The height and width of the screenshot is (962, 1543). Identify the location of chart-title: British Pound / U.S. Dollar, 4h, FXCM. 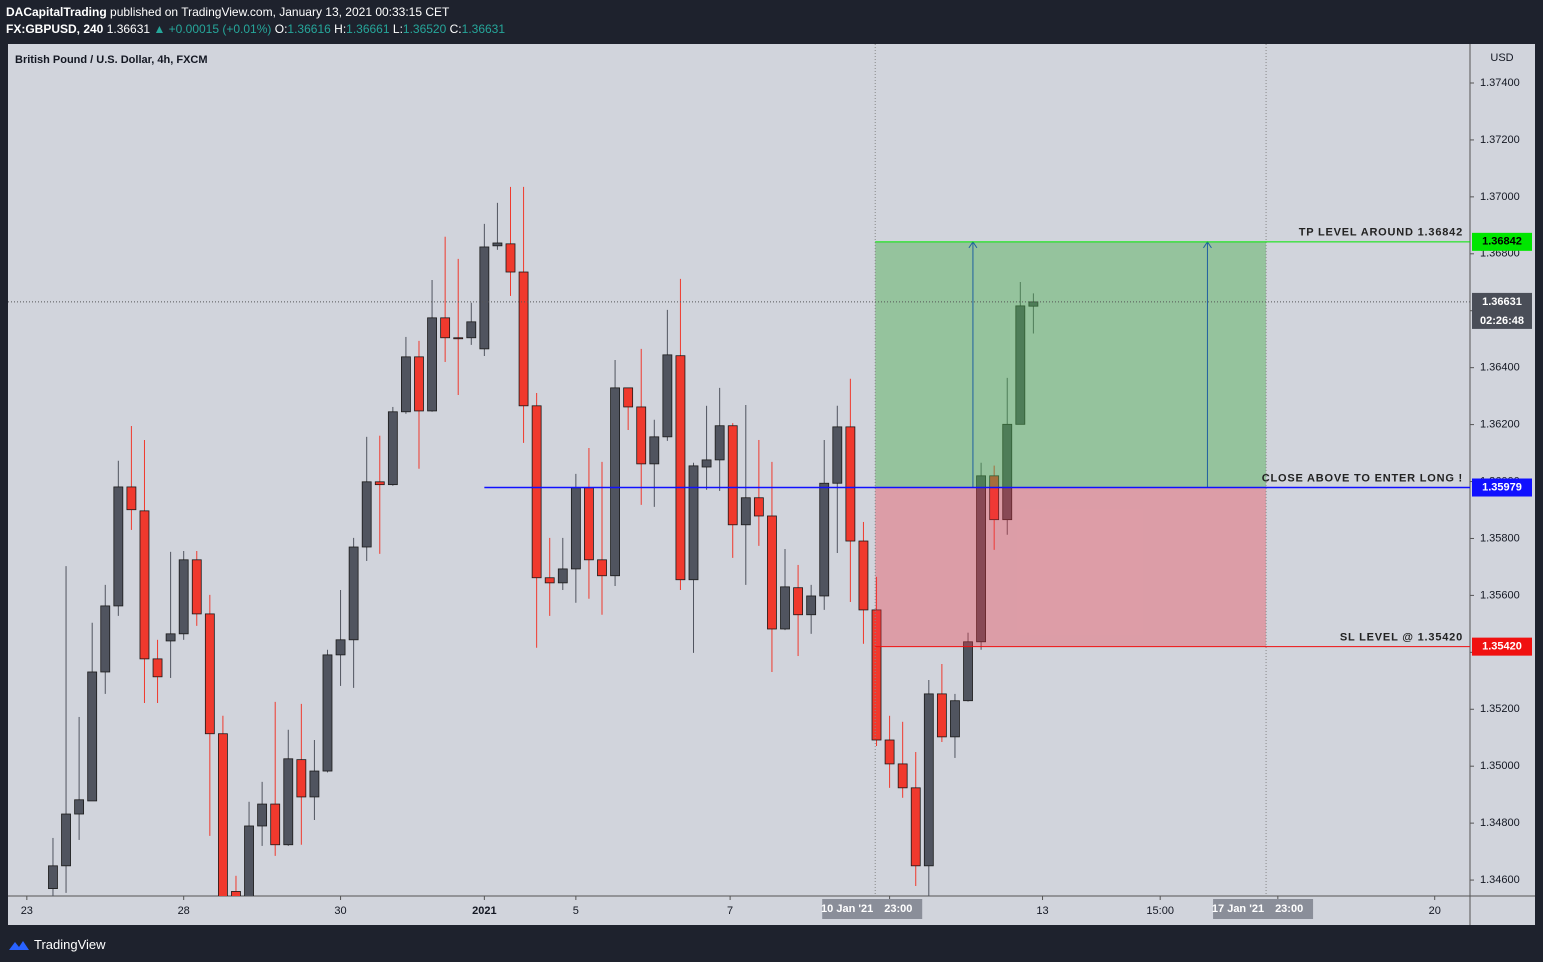
(111, 60).